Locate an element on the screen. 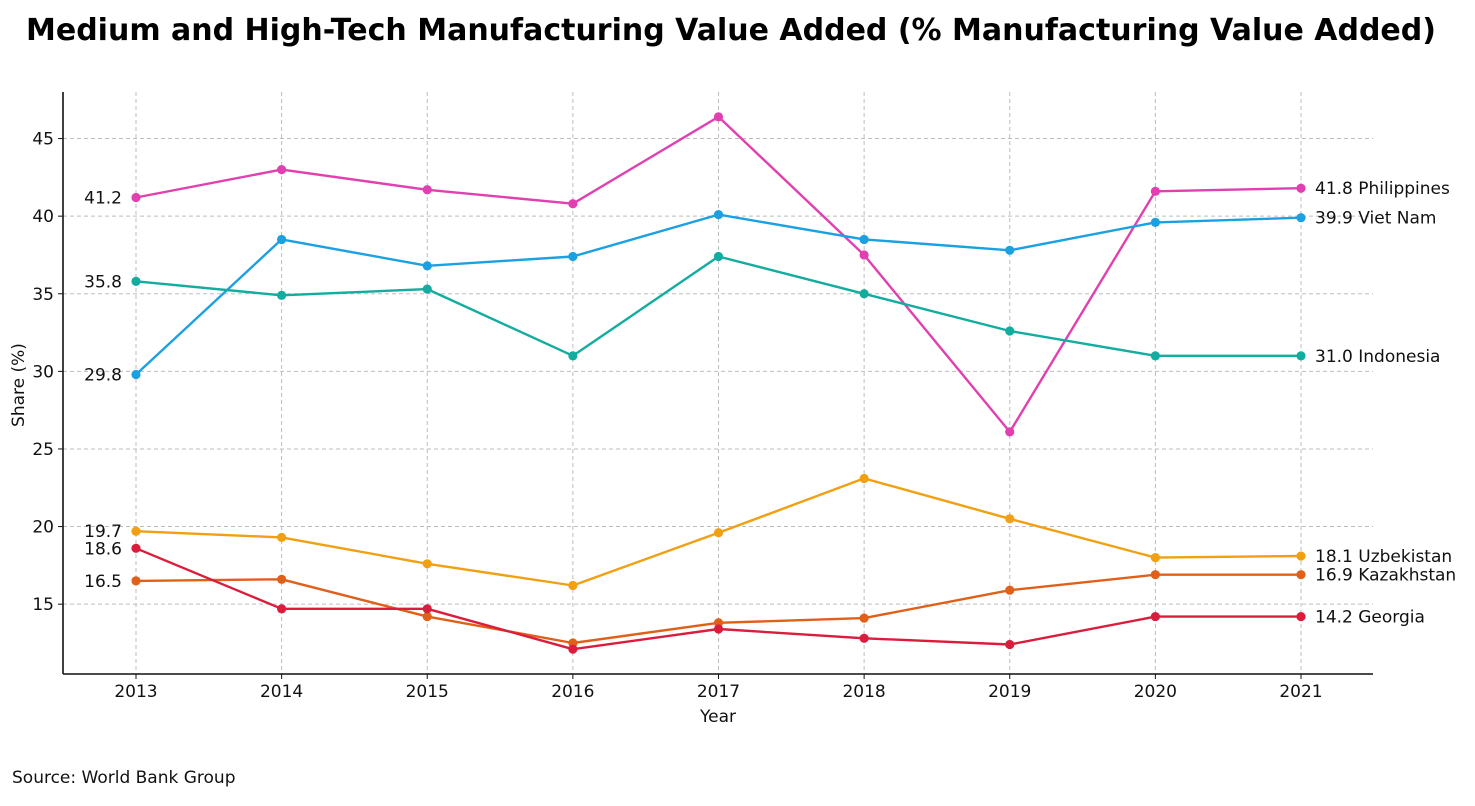  y-tick-label: 15 is located at coordinates (43, 605).